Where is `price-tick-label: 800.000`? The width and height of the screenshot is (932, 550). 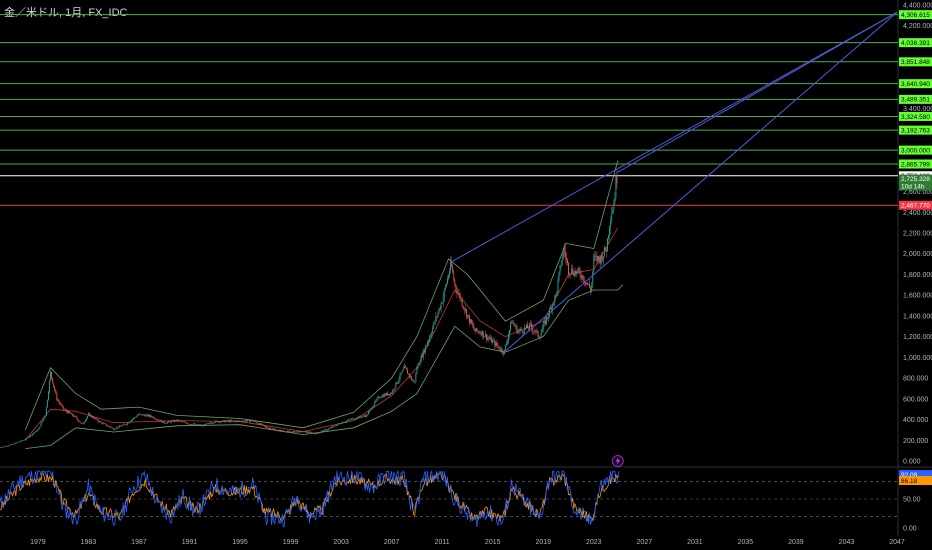
price-tick-label: 800.000 is located at coordinates (915, 379).